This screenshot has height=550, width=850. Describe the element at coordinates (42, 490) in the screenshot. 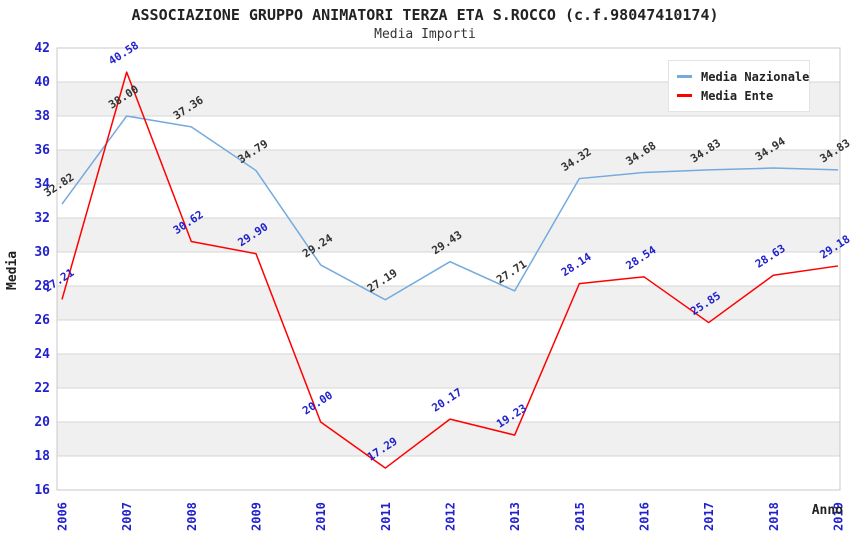

I see `y-tick-label: 16` at that location.